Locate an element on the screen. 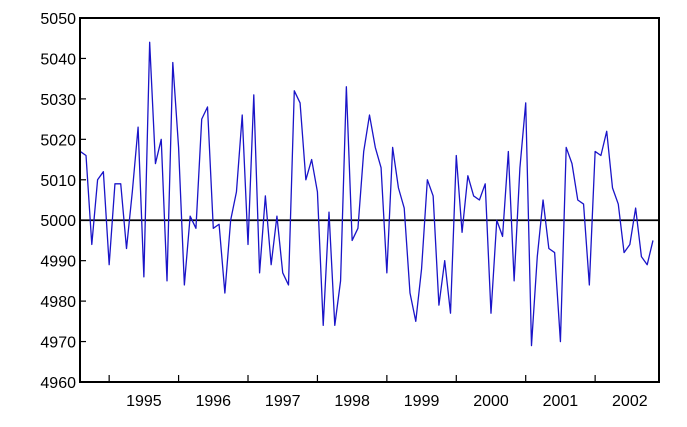  x-tick-label: 1996 is located at coordinates (213, 401).